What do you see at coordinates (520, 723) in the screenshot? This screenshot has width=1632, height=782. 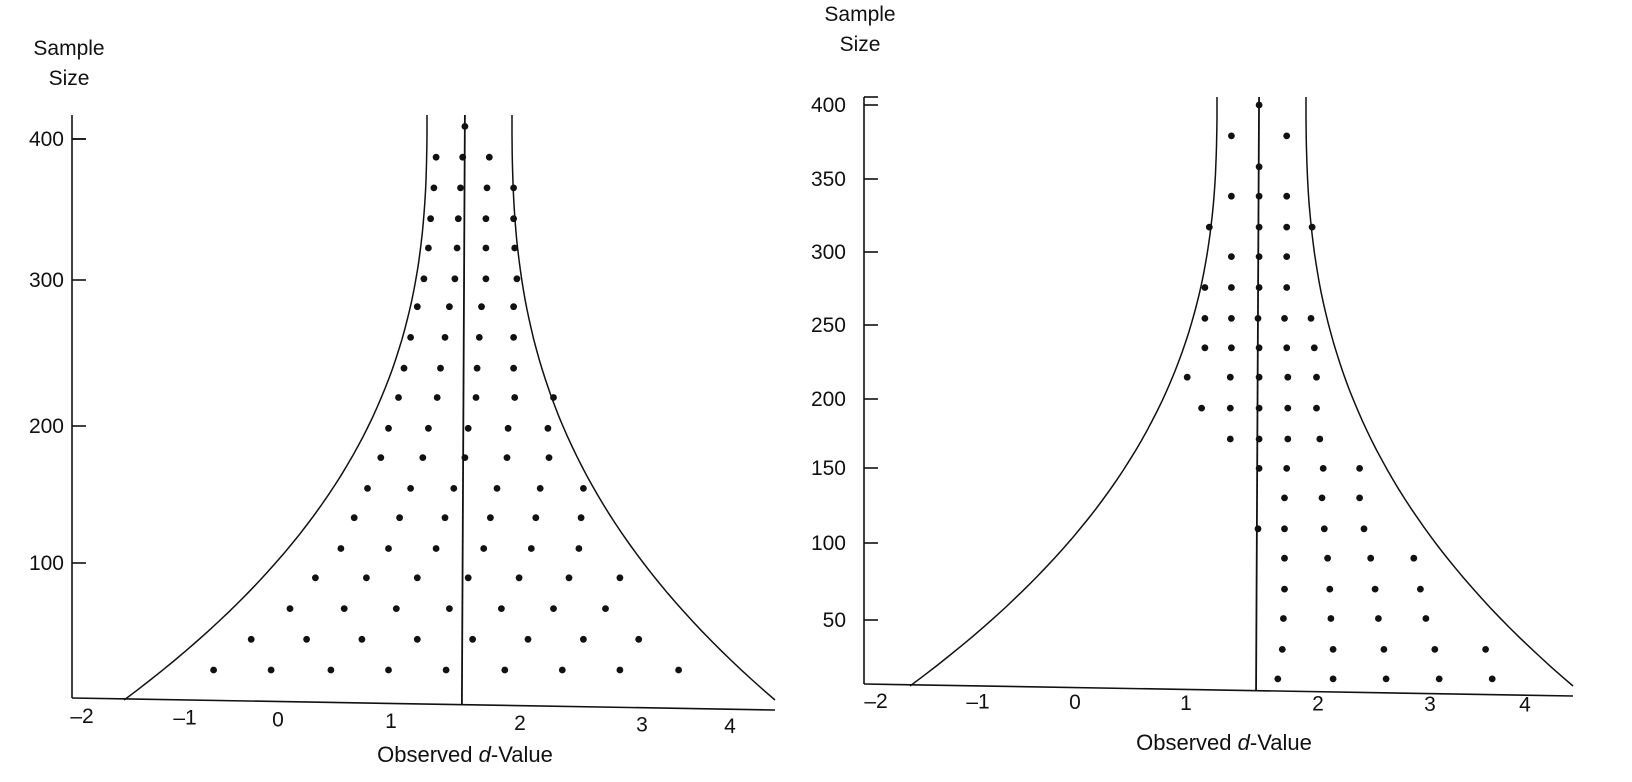 I see `x-tick-label: 2` at bounding box center [520, 723].